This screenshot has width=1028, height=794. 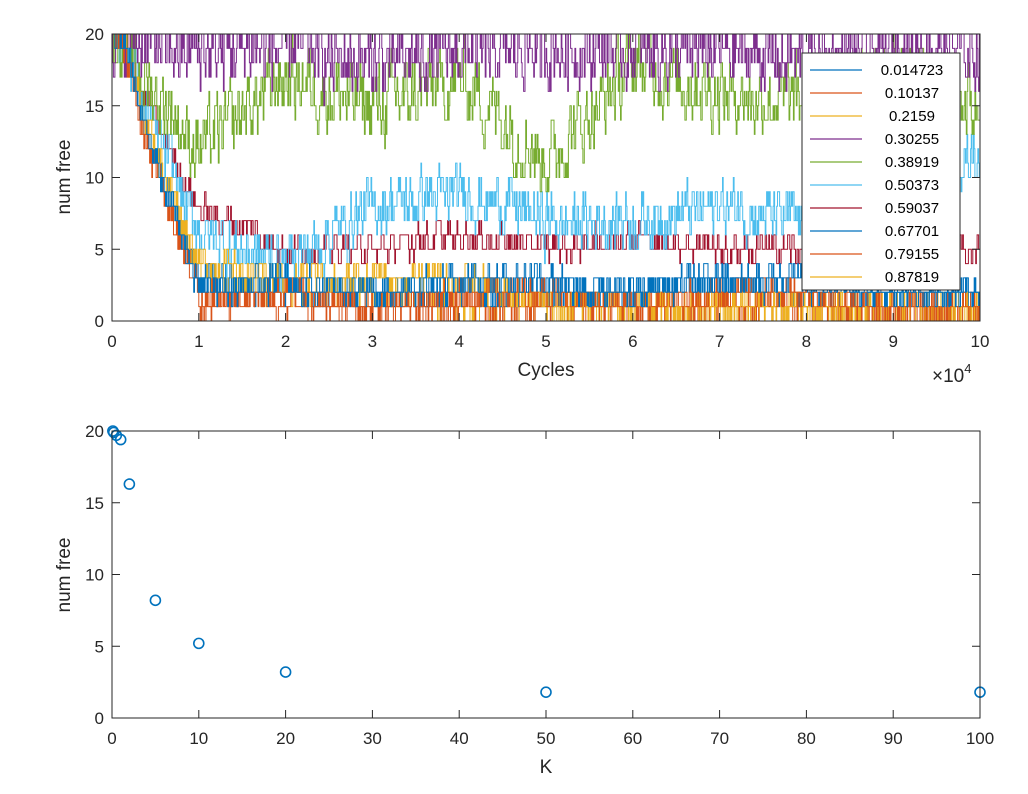 What do you see at coordinates (546, 738) in the screenshot?
I see `x-tick-label: 50` at bounding box center [546, 738].